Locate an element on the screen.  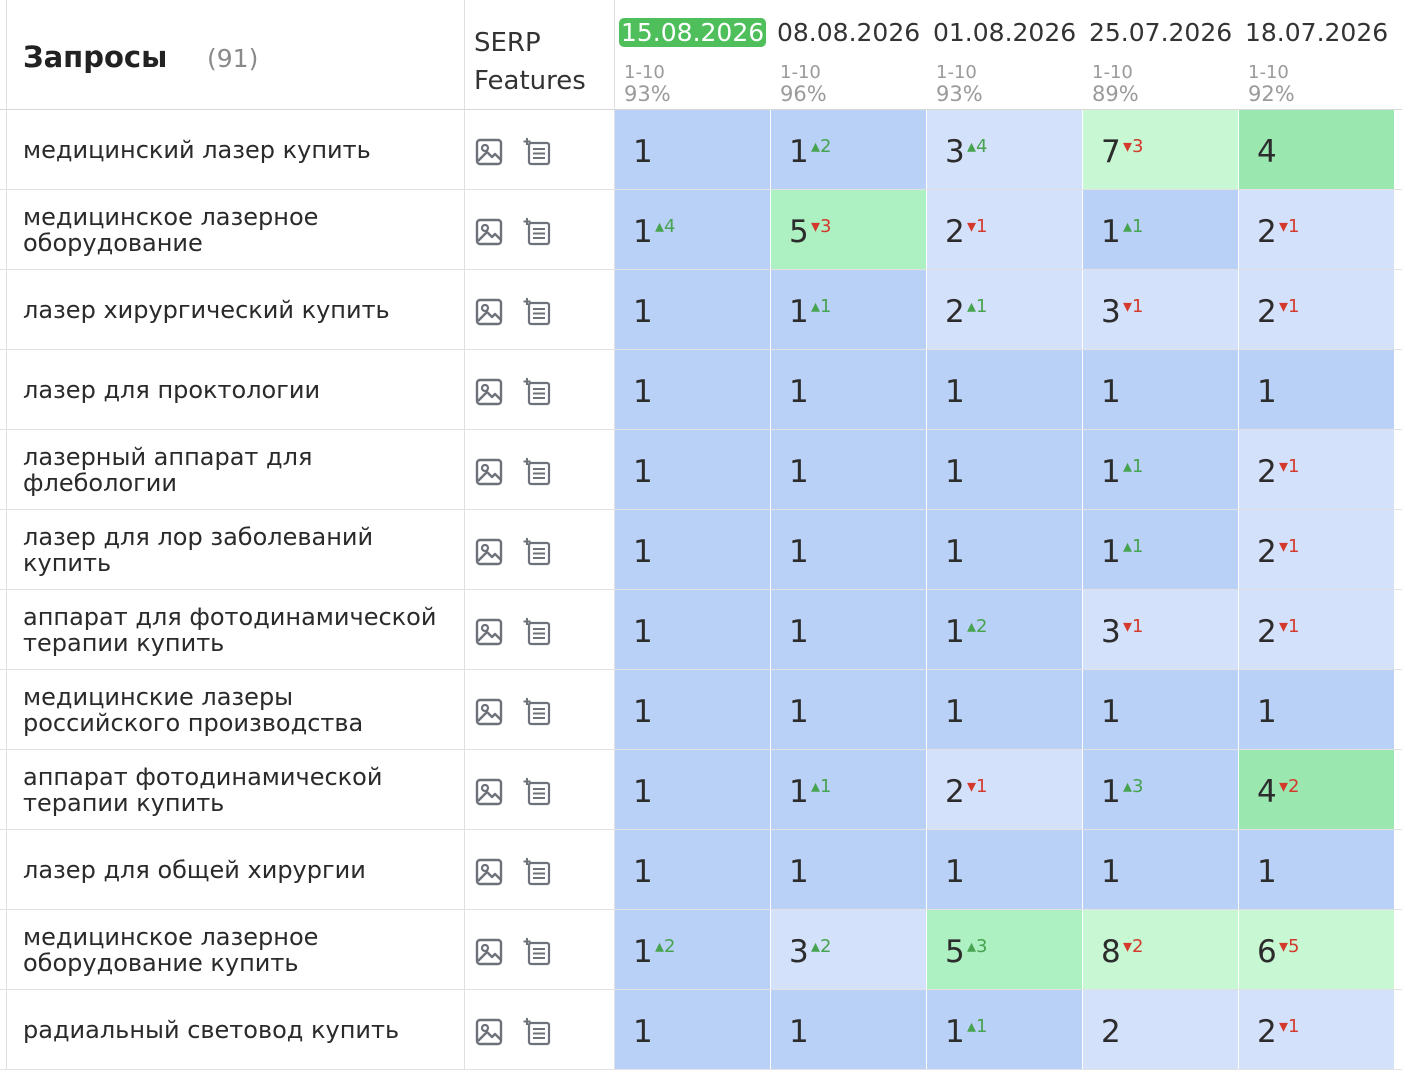
date-label: 25.07.2026 is located at coordinates (1161, 32).